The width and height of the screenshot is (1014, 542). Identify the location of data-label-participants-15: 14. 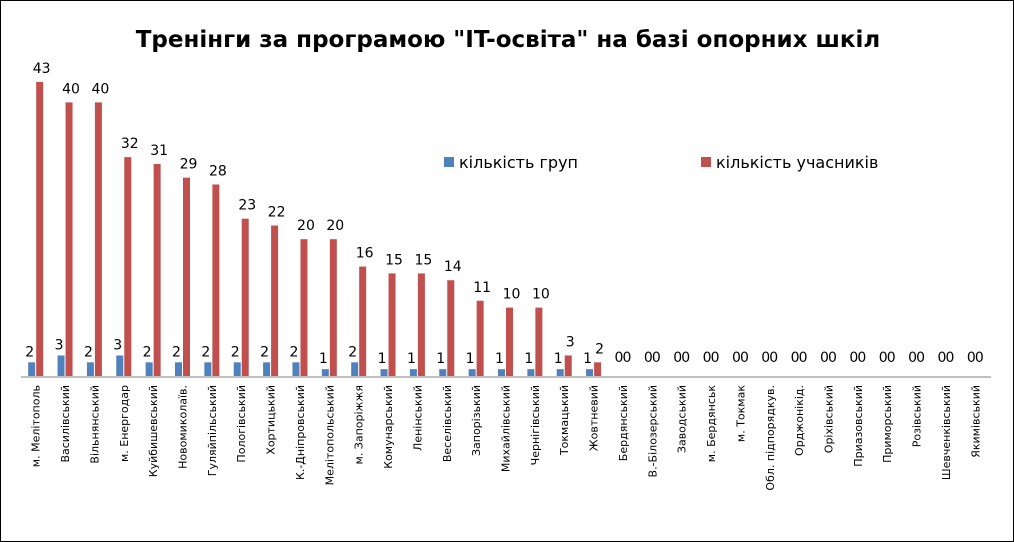
(453, 267).